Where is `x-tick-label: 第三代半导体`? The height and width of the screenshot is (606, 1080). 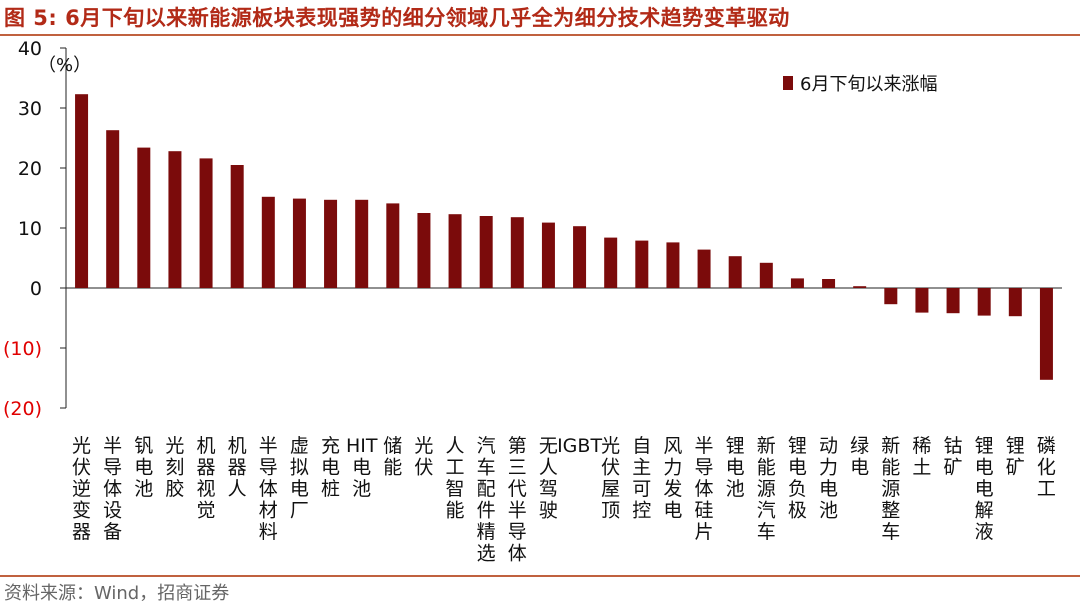
x-tick-label: 第三代半导体 is located at coordinates (517, 500).